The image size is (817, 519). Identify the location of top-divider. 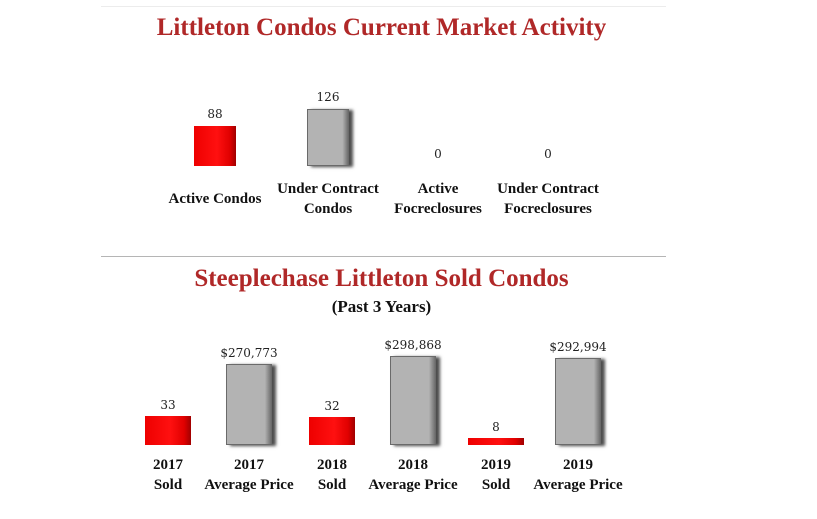
(383, 6).